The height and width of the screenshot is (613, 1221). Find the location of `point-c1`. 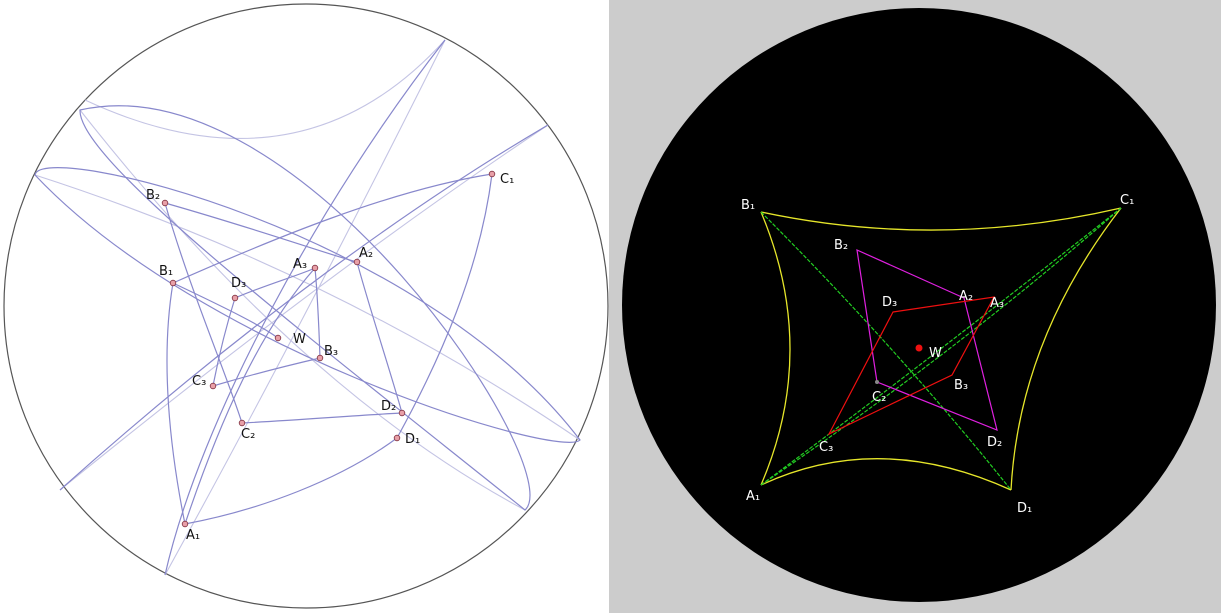

point-c1 is located at coordinates (492, 174).